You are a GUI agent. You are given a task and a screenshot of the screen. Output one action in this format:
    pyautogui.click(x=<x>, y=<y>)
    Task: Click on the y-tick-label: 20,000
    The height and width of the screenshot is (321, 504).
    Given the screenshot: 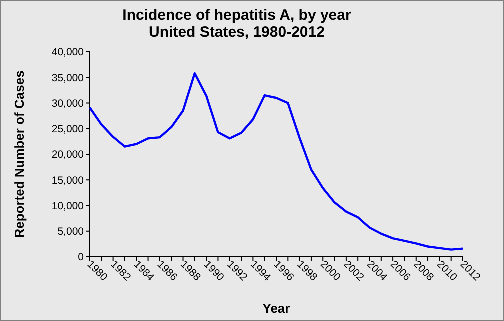 What is the action you would take?
    pyautogui.click(x=68, y=155)
    